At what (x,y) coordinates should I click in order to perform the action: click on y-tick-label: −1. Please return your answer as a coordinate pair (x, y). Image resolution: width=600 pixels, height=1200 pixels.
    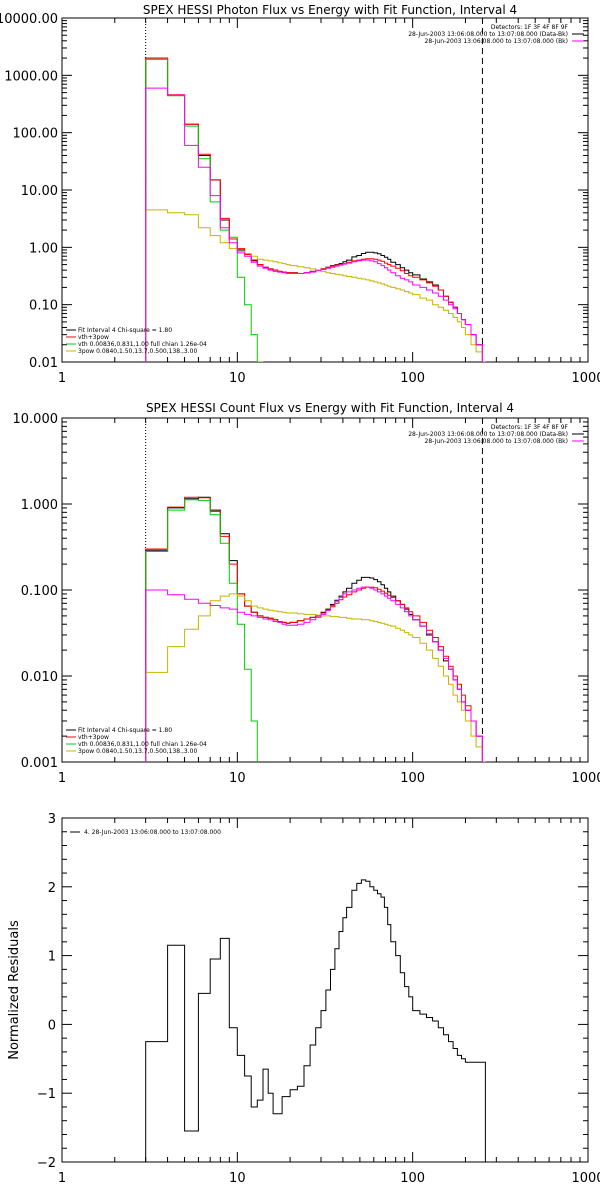
    Looking at the image, I should click on (46, 1094).